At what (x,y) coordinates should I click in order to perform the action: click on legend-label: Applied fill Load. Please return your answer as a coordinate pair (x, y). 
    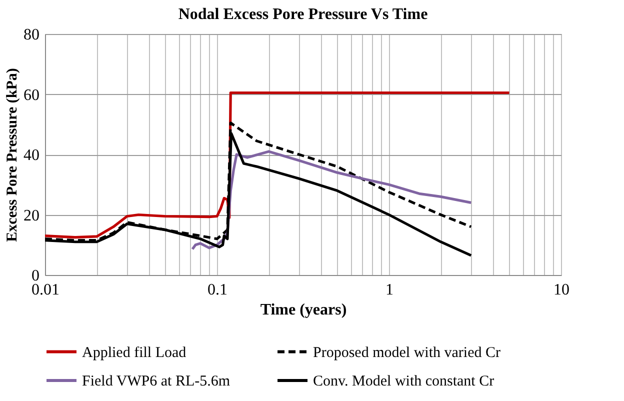
    Looking at the image, I should click on (134, 352).